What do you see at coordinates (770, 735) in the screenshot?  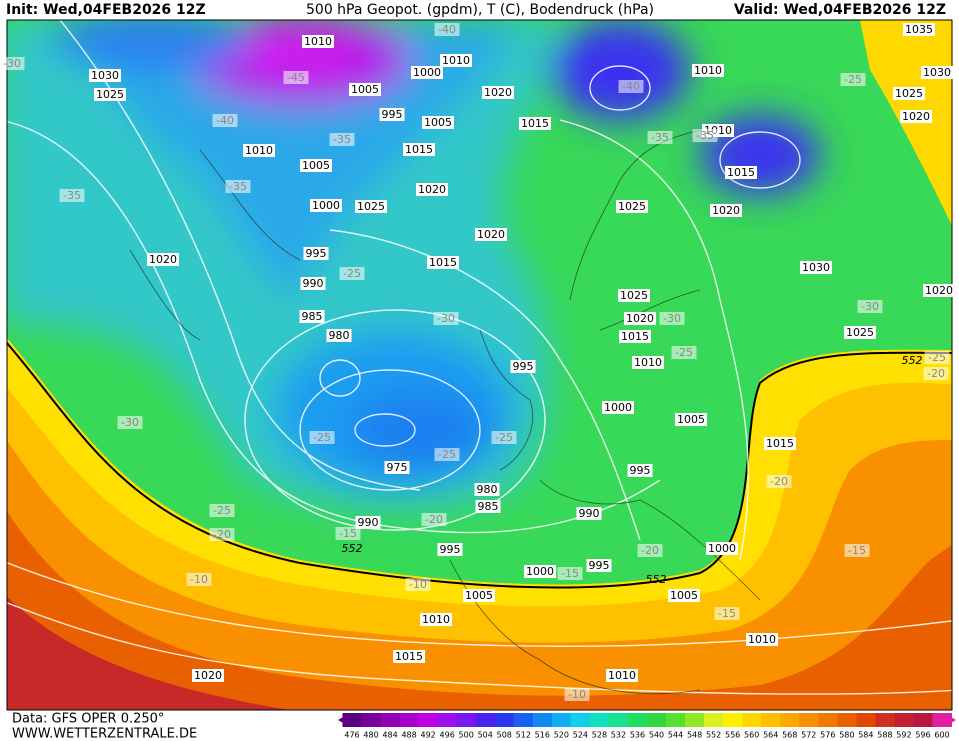 I see `colorbar-label: 564` at bounding box center [770, 735].